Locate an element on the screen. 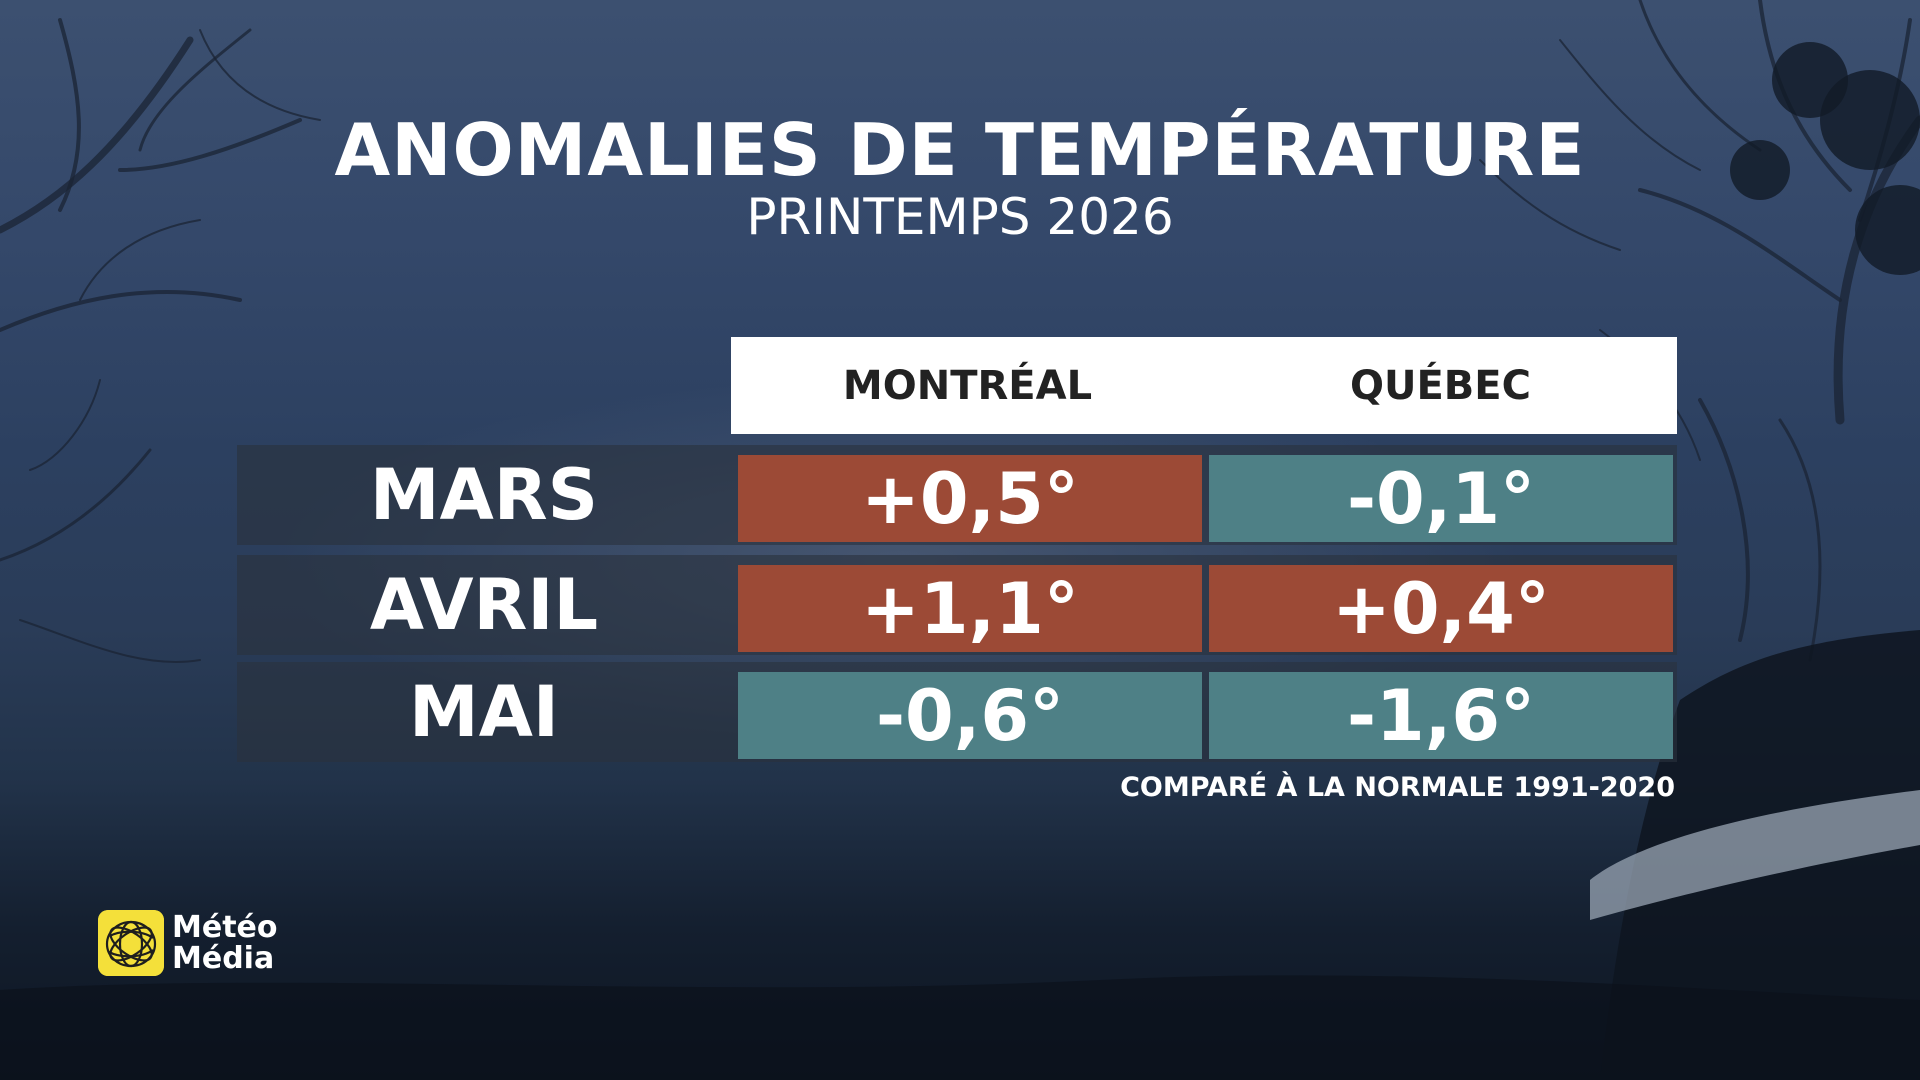  anomaly-cell-montreal: +1,1° is located at coordinates (970, 608).